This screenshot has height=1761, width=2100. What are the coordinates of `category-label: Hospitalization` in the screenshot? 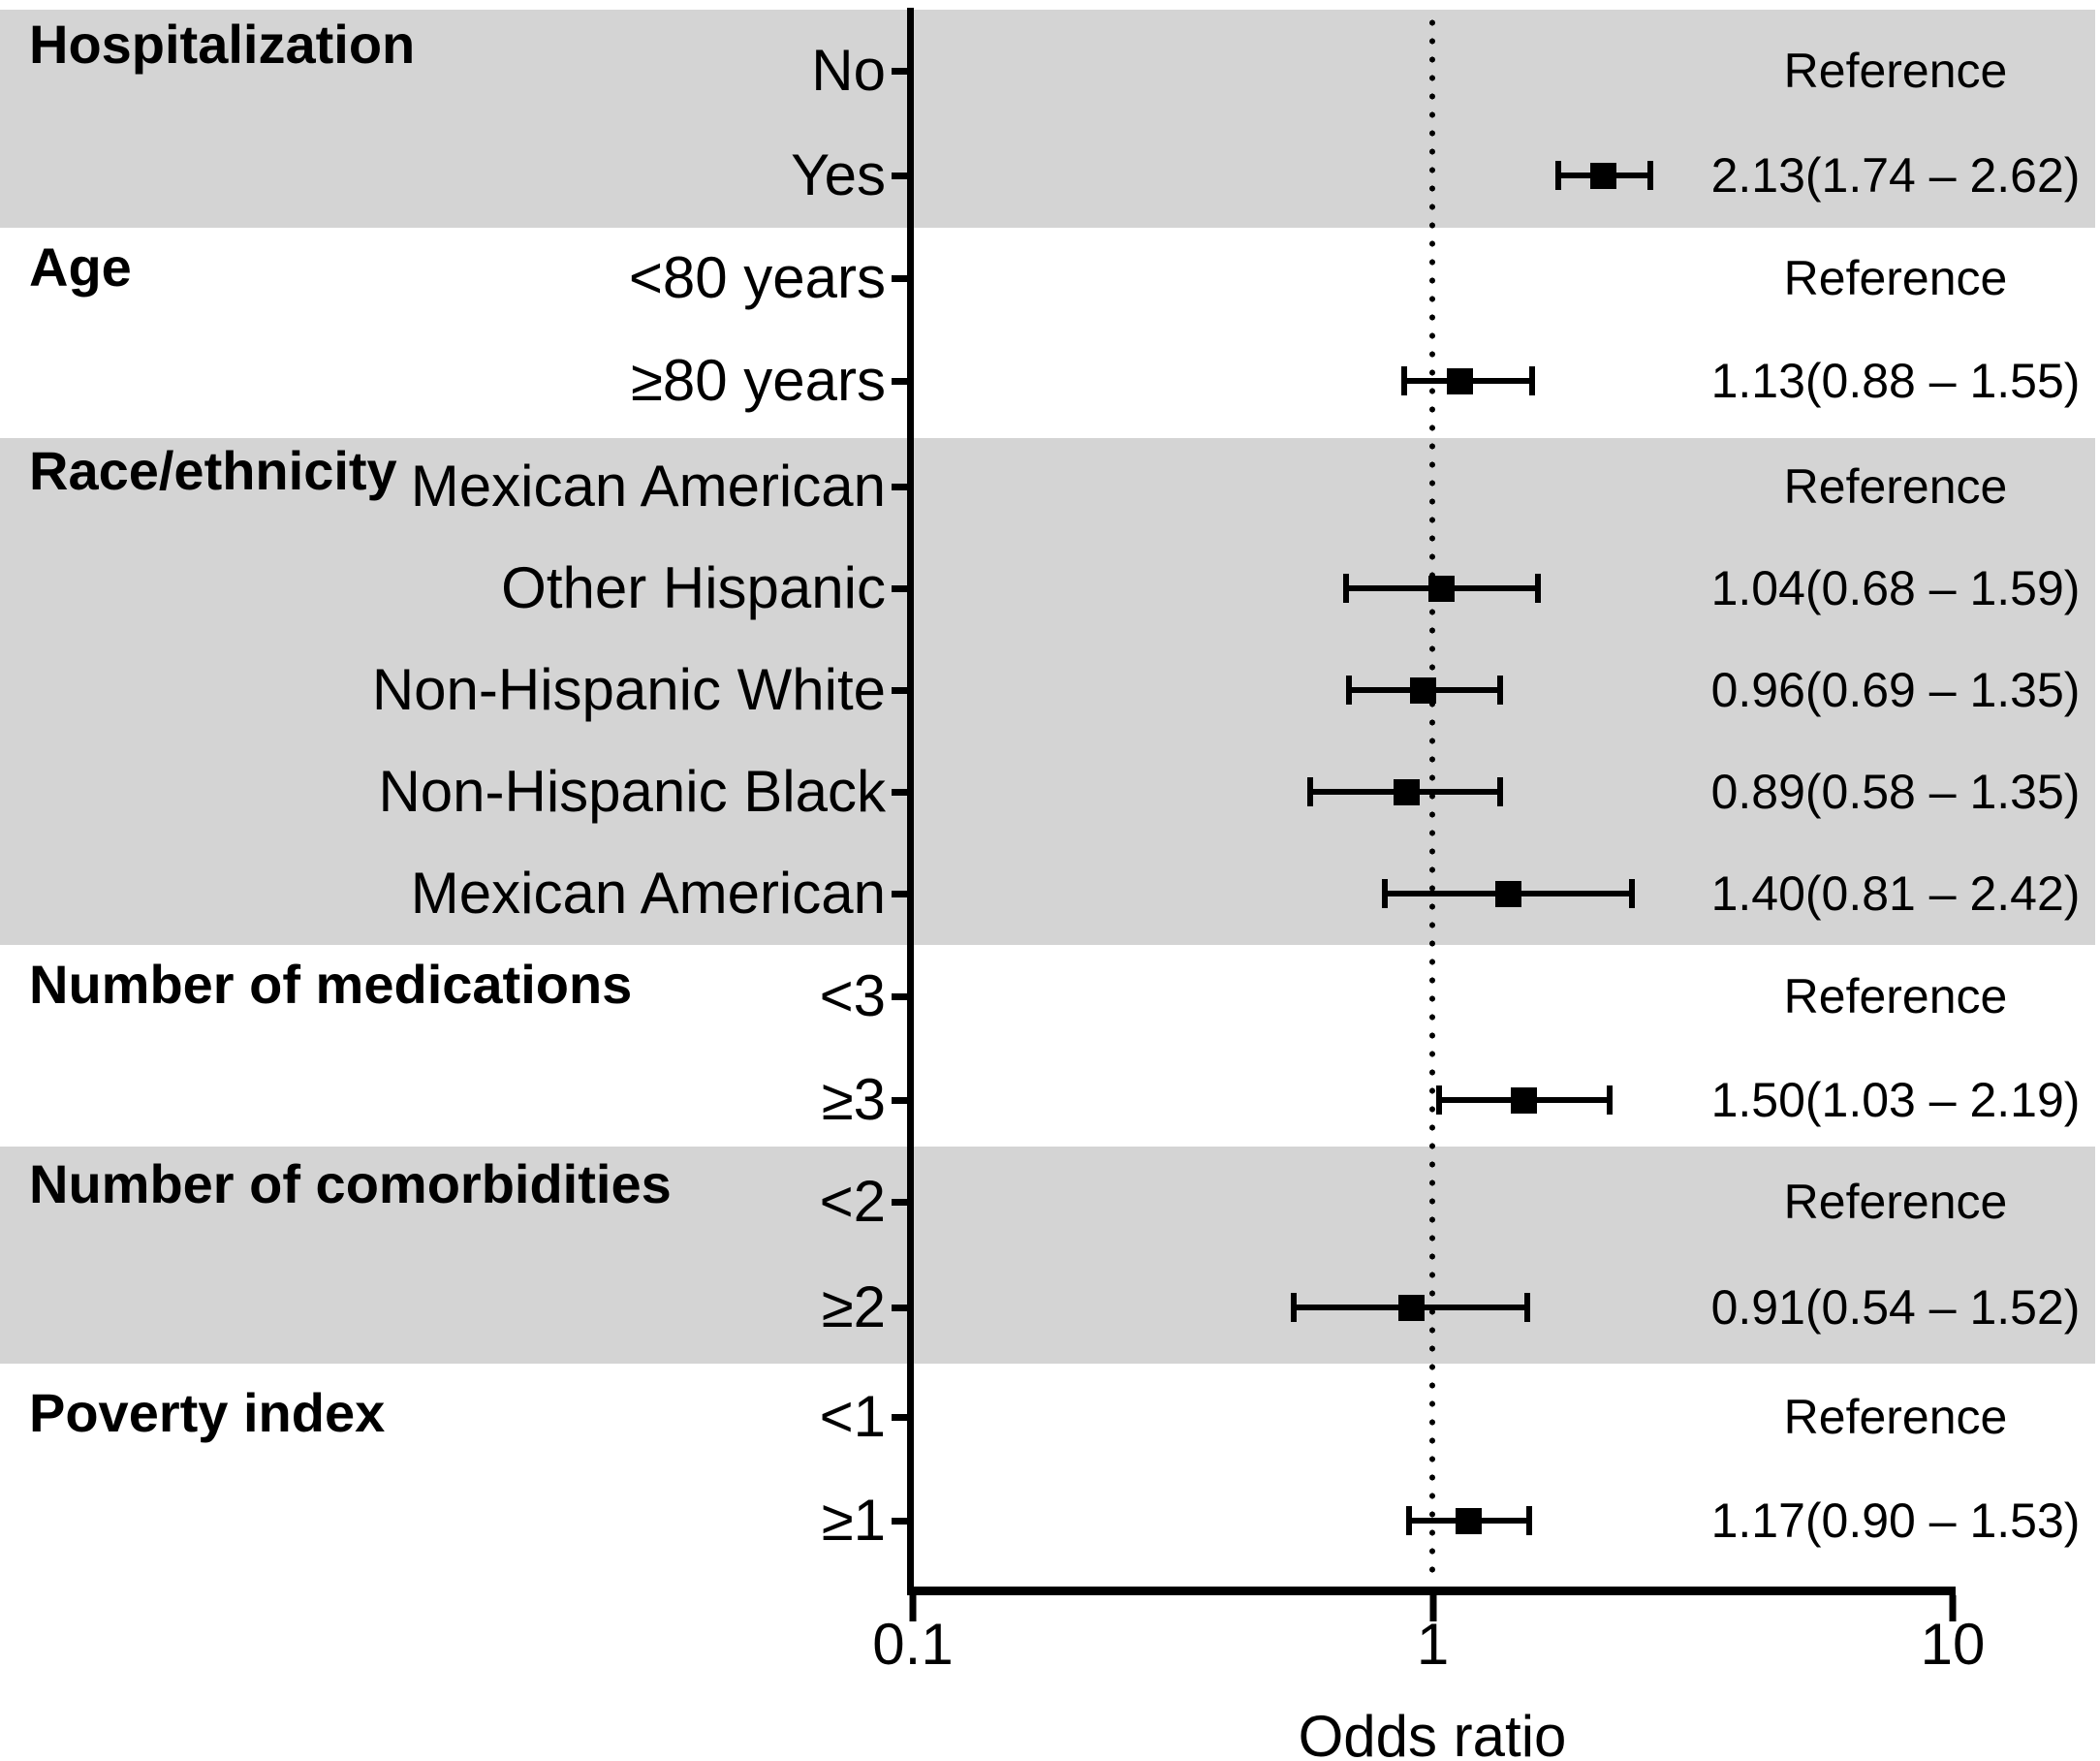 It's located at (222, 44).